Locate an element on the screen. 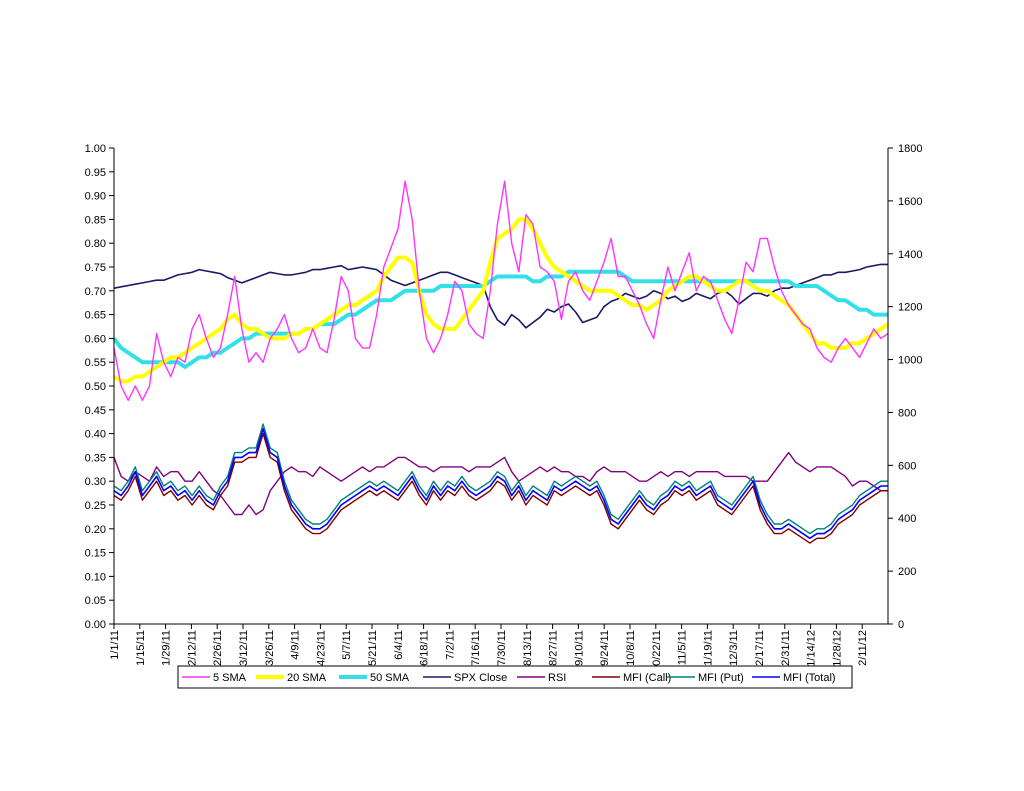 The image size is (1024, 791). x-tick-label: 2/11/12 is located at coordinates (863, 648).